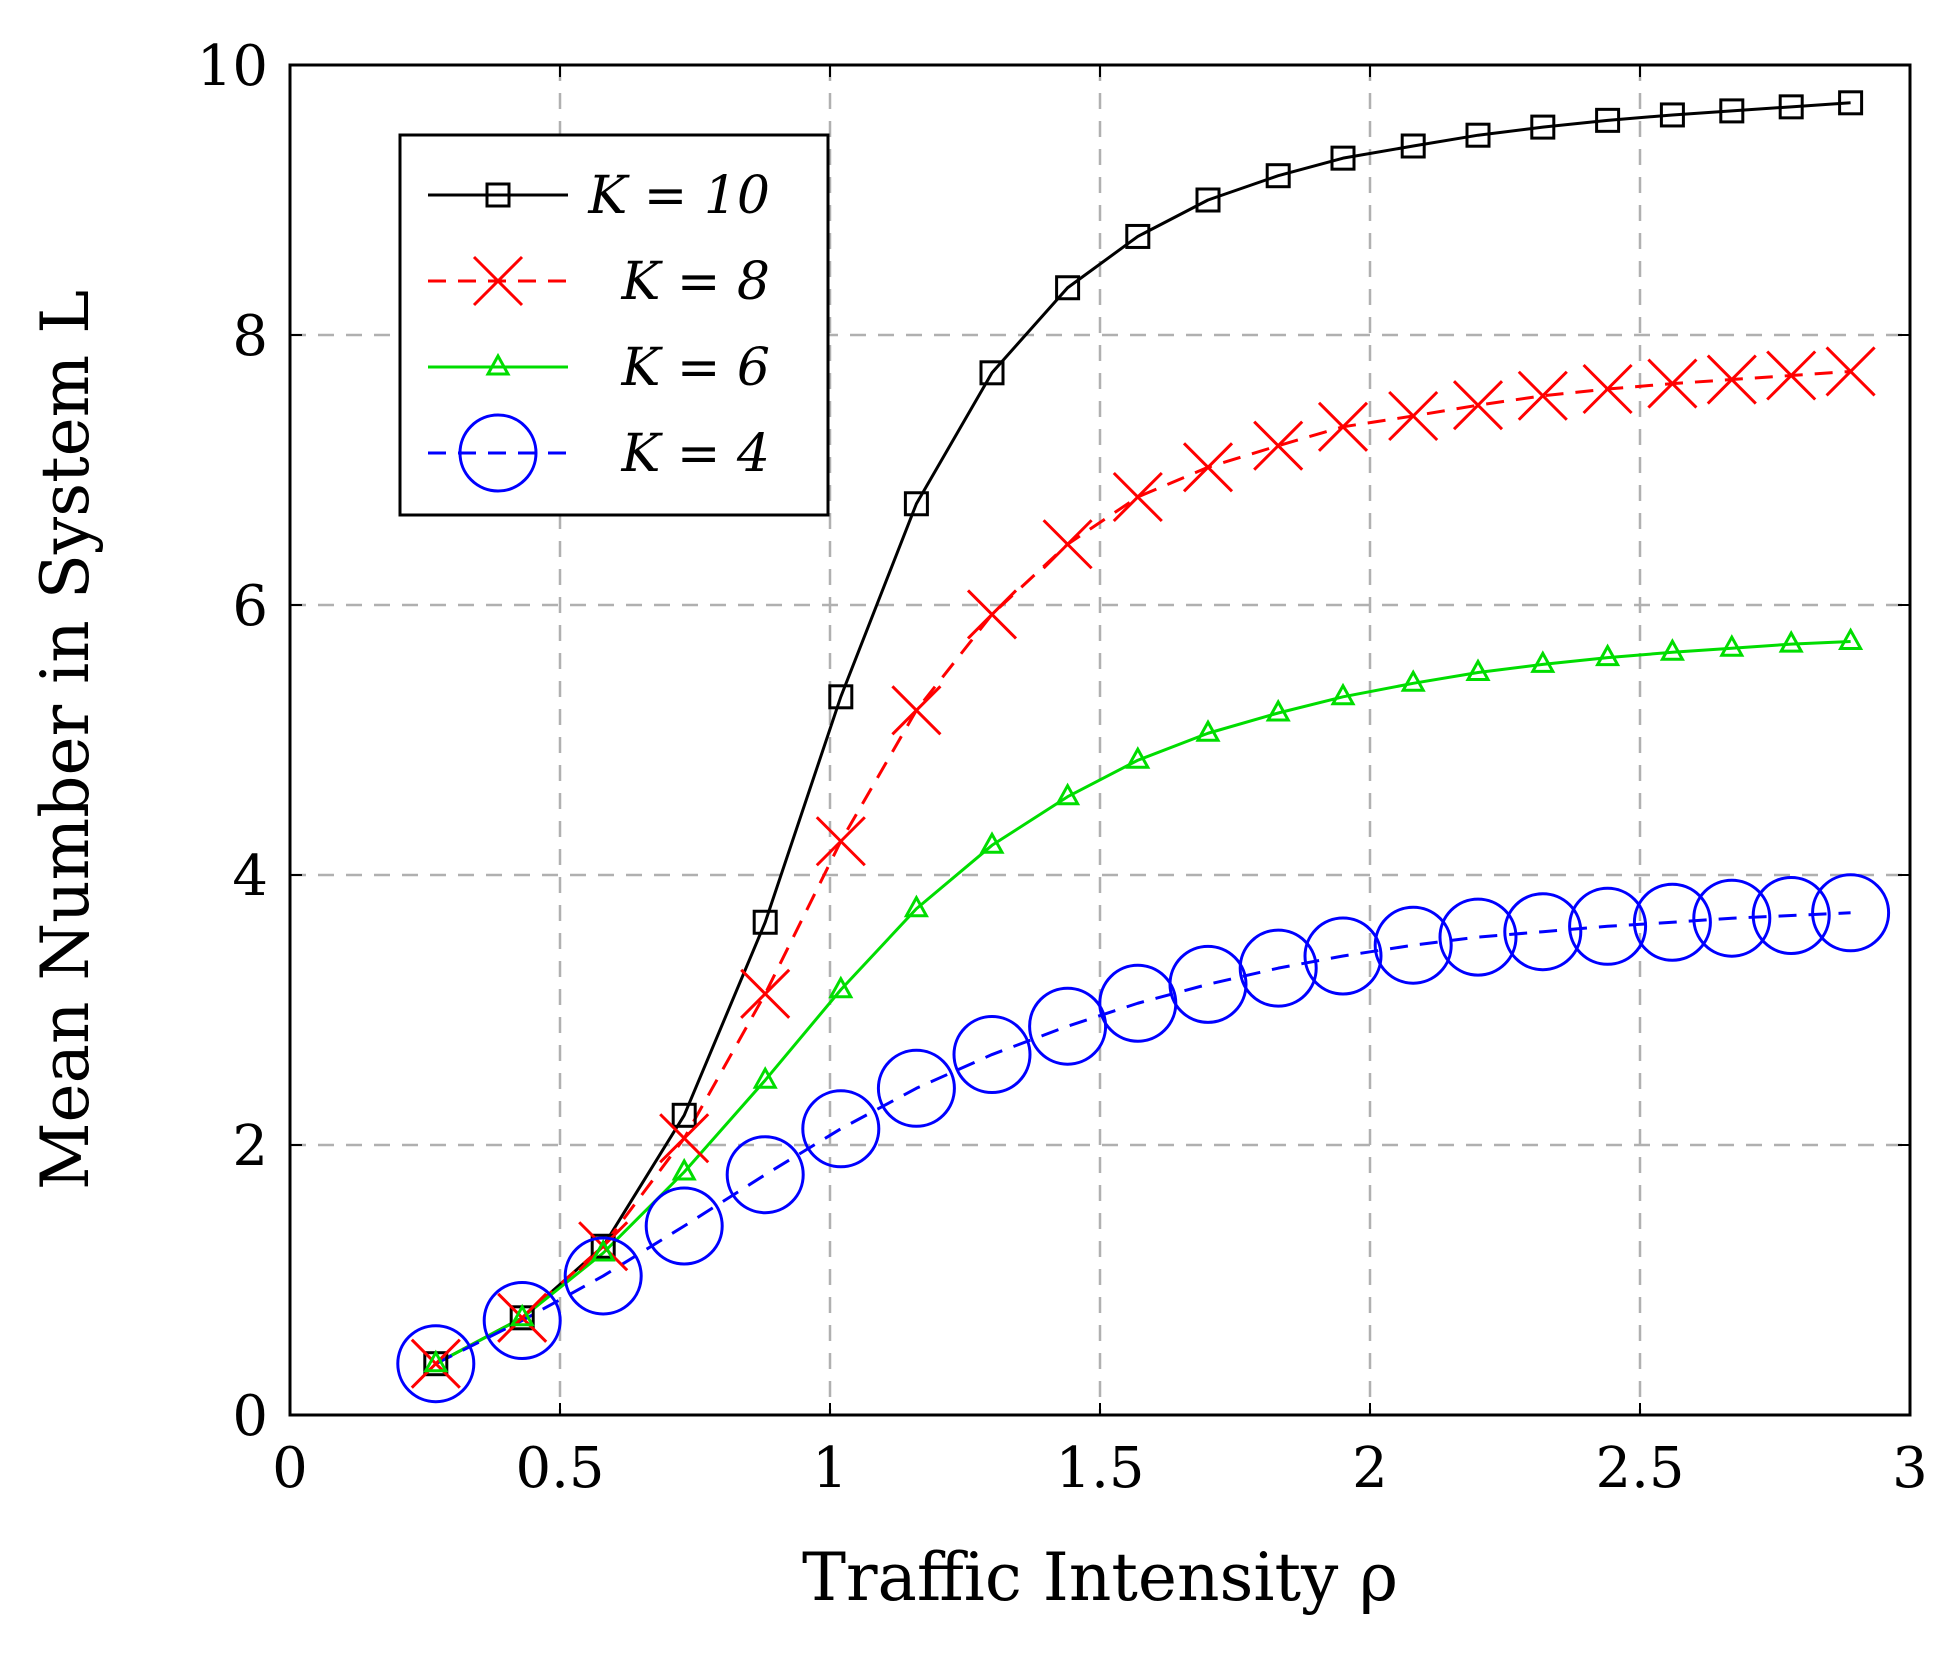 This screenshot has height=1670, width=1957. What do you see at coordinates (830, 1468) in the screenshot?
I see `x-tick-label: 1` at bounding box center [830, 1468].